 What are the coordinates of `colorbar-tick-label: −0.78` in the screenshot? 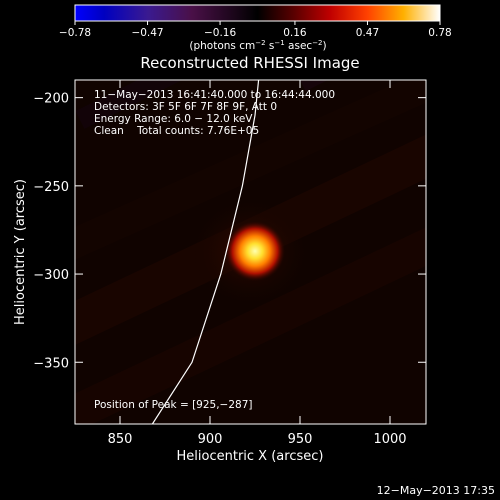 It's located at (75, 33).